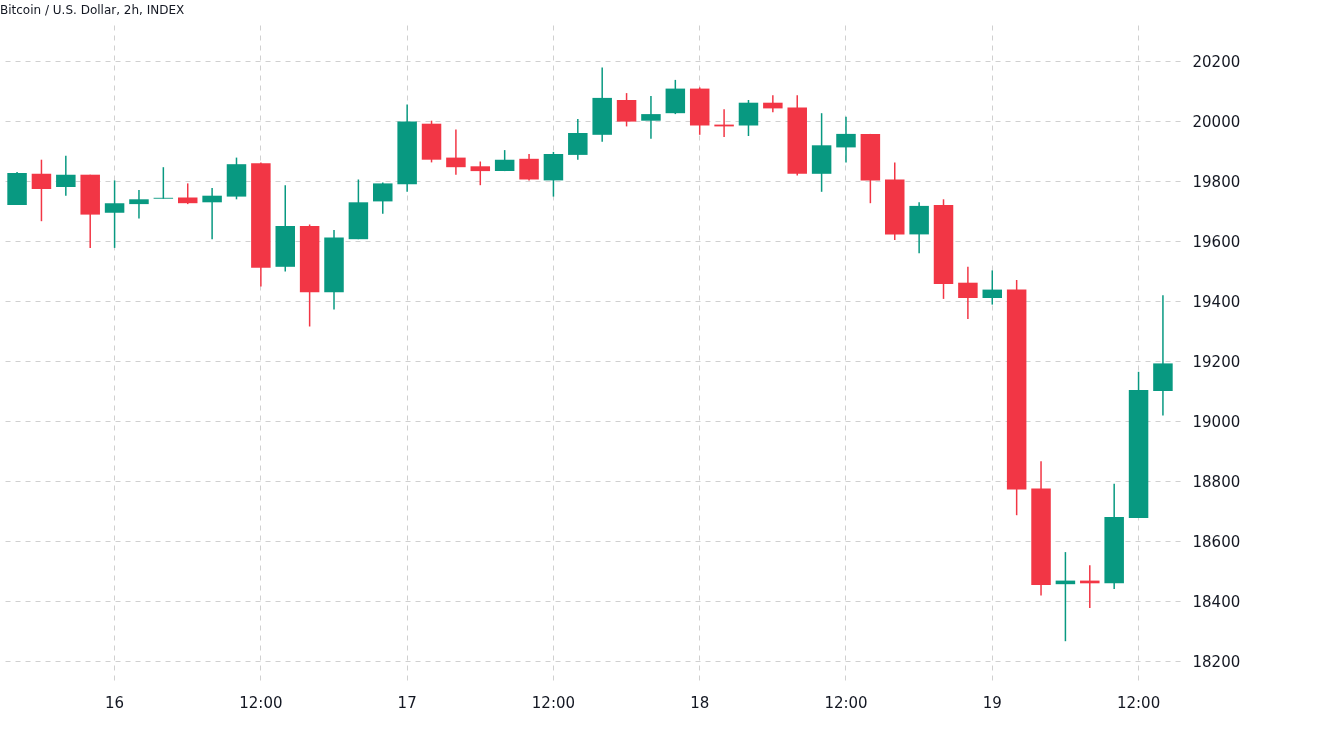 The image size is (1324, 730). Describe the element at coordinates (92, 10) in the screenshot. I see `chart-title: Bitcoin / U.S. Dollar, 2h, INDEX` at that location.